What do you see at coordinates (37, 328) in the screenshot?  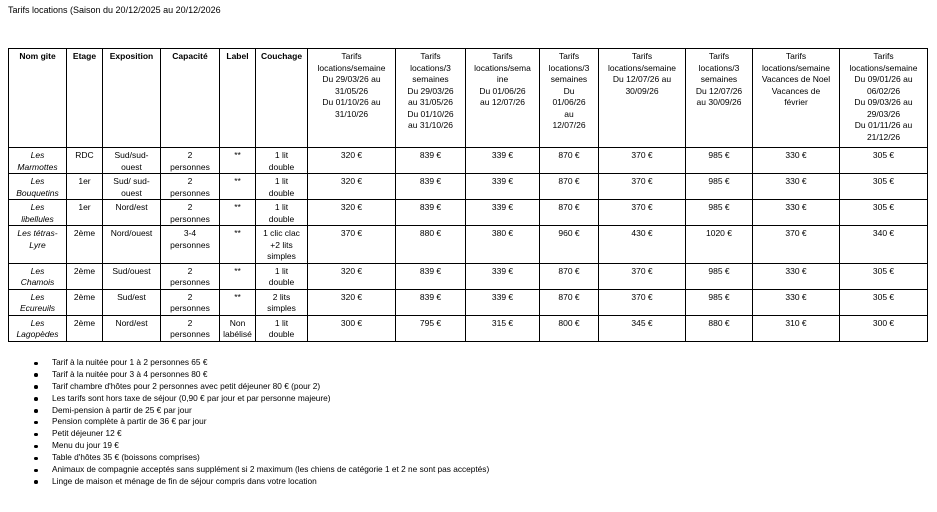 I see `gite-name-cell: Les Lagopèdes` at bounding box center [37, 328].